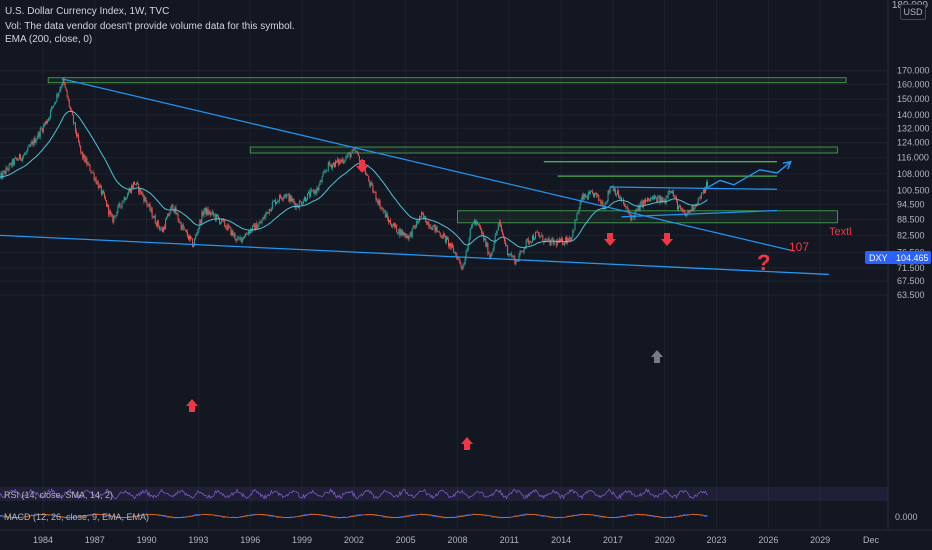 The width and height of the screenshot is (932, 550). What do you see at coordinates (699, 213) in the screenshot?
I see `trendline` at bounding box center [699, 213].